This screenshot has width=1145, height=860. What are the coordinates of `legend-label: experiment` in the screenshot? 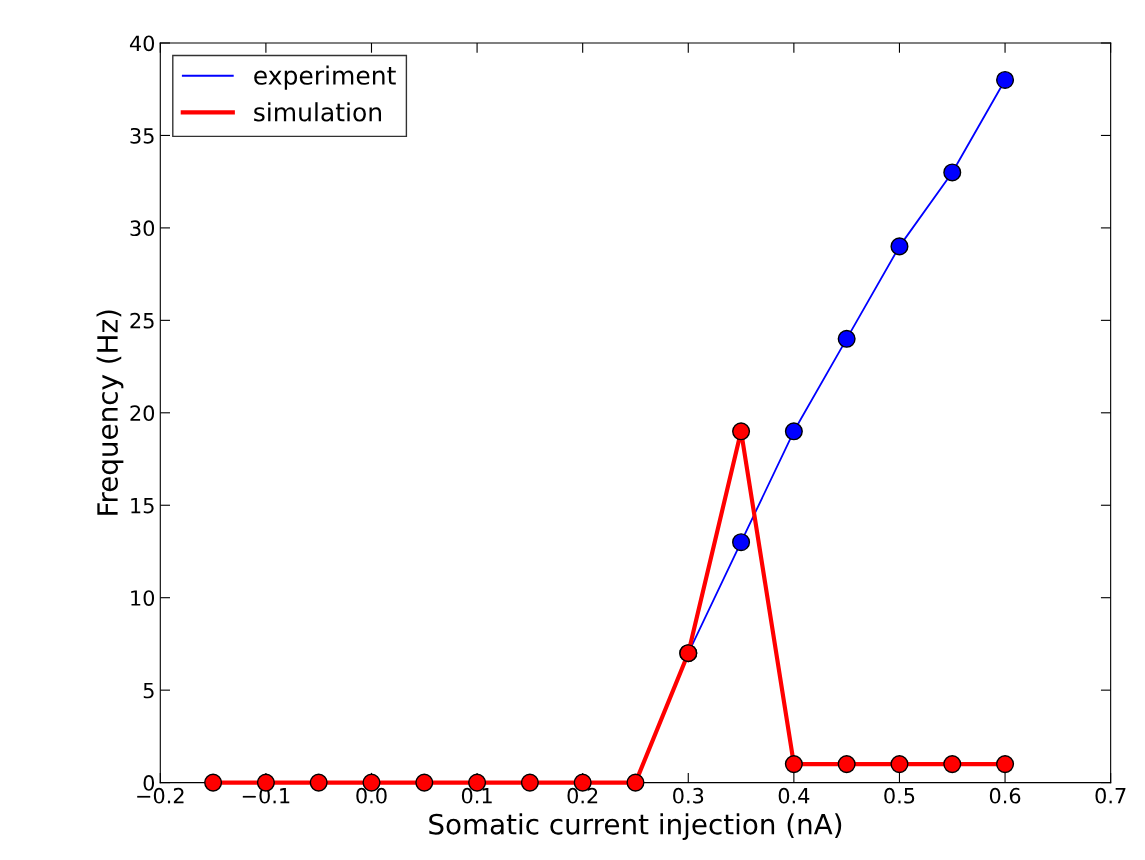 It's located at (325, 77).